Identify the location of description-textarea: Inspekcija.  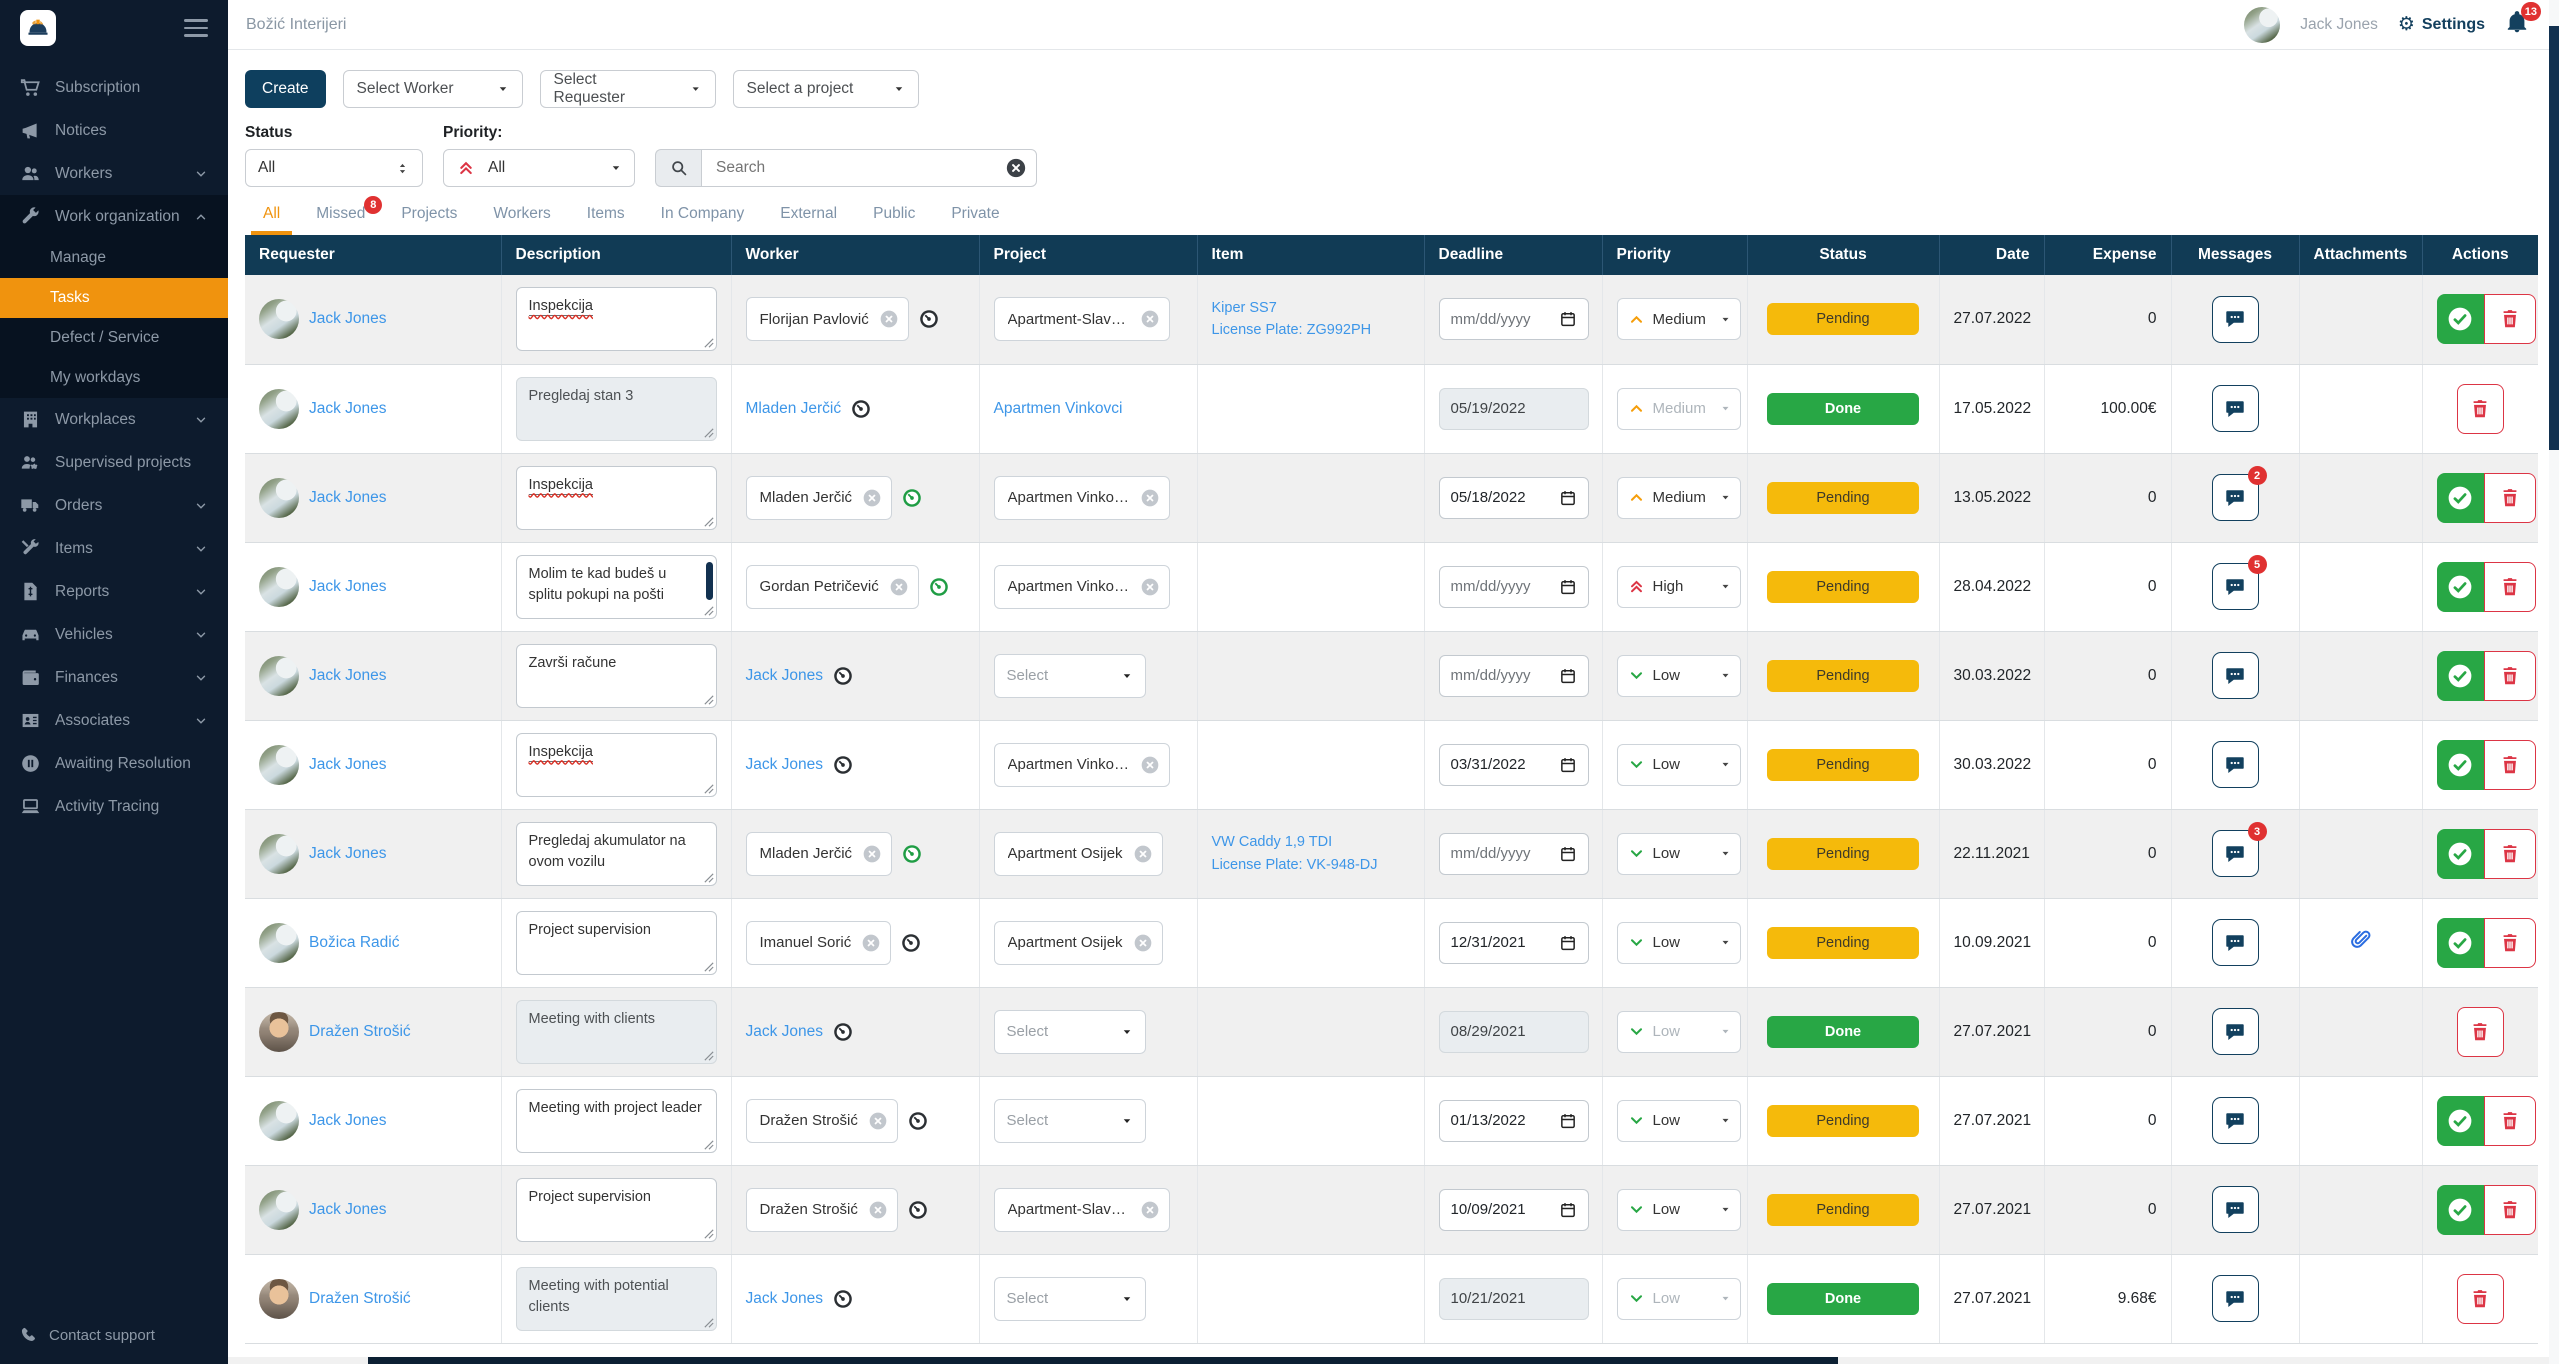
(616, 319).